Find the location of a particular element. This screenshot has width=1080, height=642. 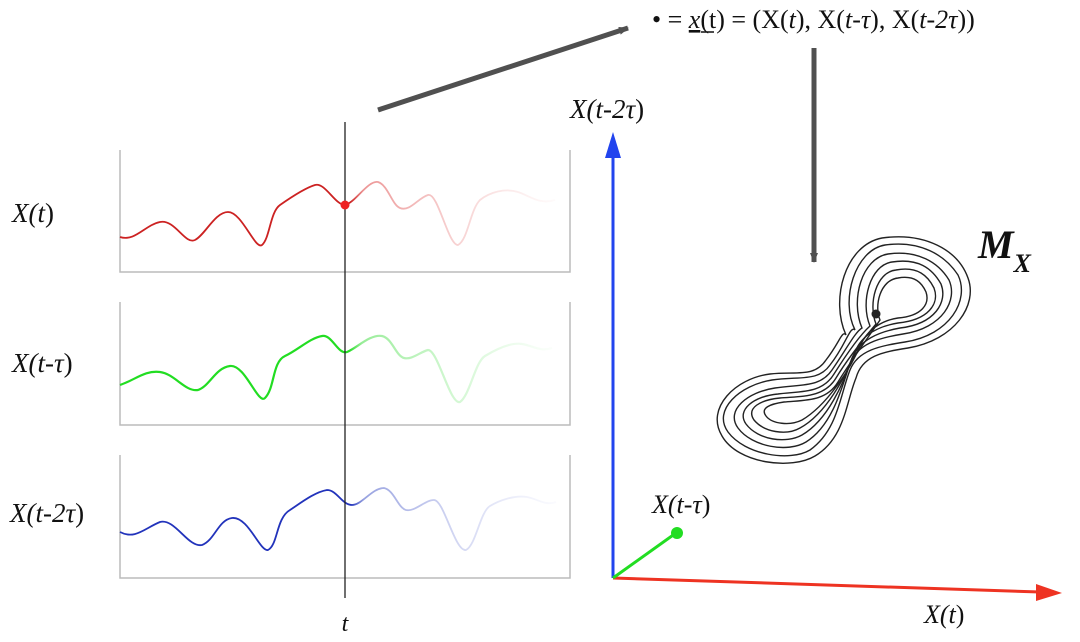

panel-label-x-t: X(t) is located at coordinates (32, 213).